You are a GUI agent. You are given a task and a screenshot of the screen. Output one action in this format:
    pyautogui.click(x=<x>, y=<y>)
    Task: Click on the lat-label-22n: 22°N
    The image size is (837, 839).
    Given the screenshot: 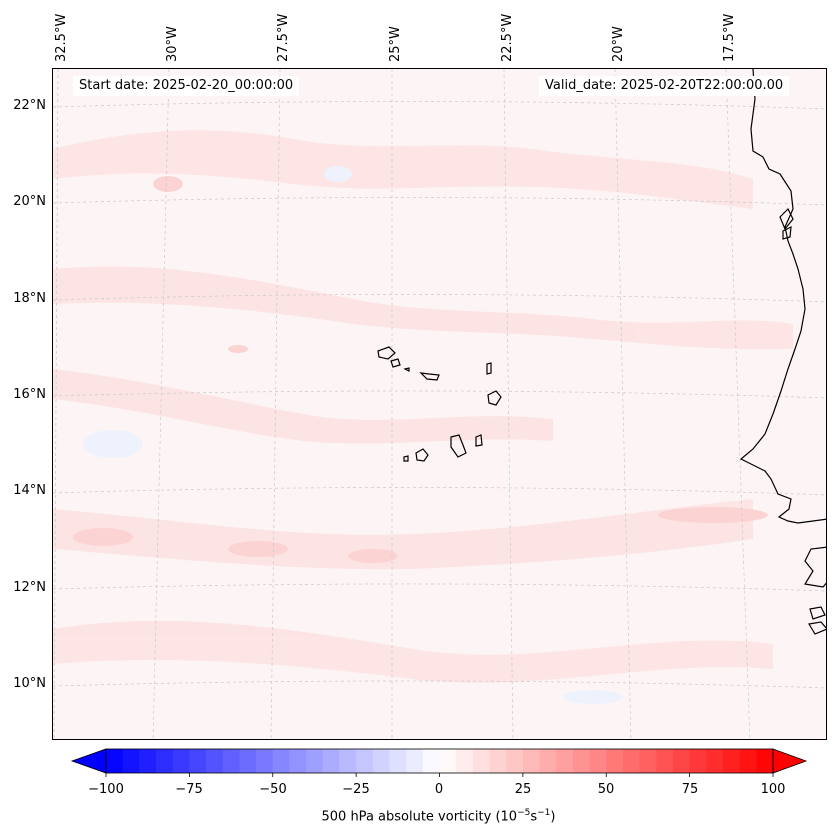 What is the action you would take?
    pyautogui.click(x=29, y=105)
    